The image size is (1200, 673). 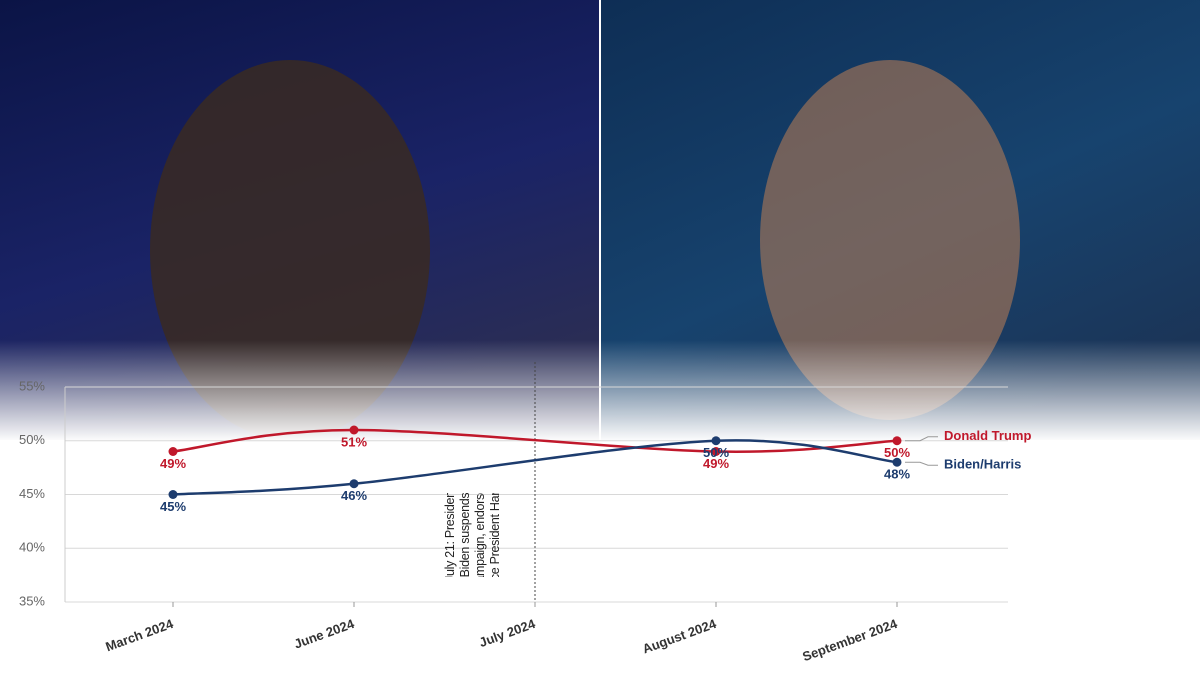 What do you see at coordinates (32, 547) in the screenshot?
I see `y-tick-label: 40%` at bounding box center [32, 547].